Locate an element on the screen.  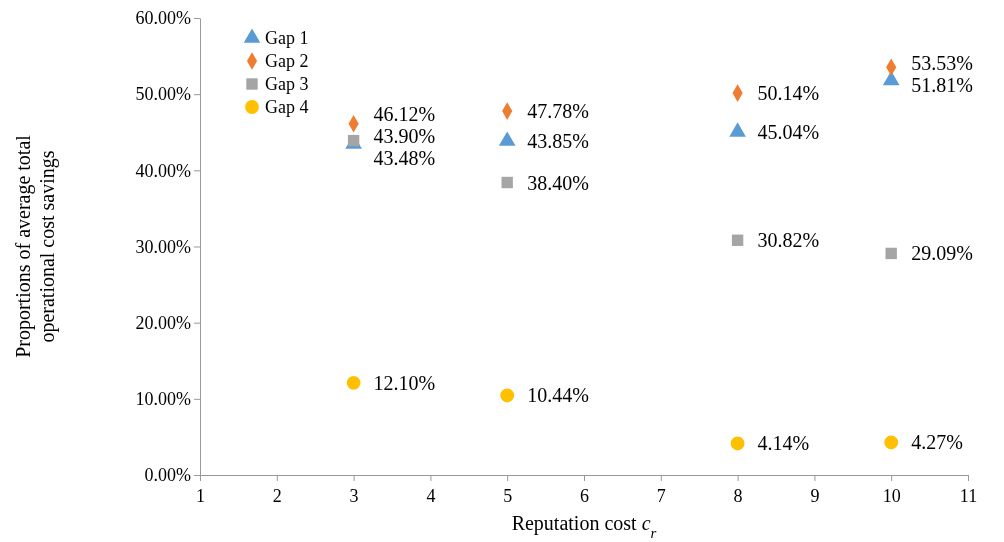
data-label: 4.27% is located at coordinates (937, 442).